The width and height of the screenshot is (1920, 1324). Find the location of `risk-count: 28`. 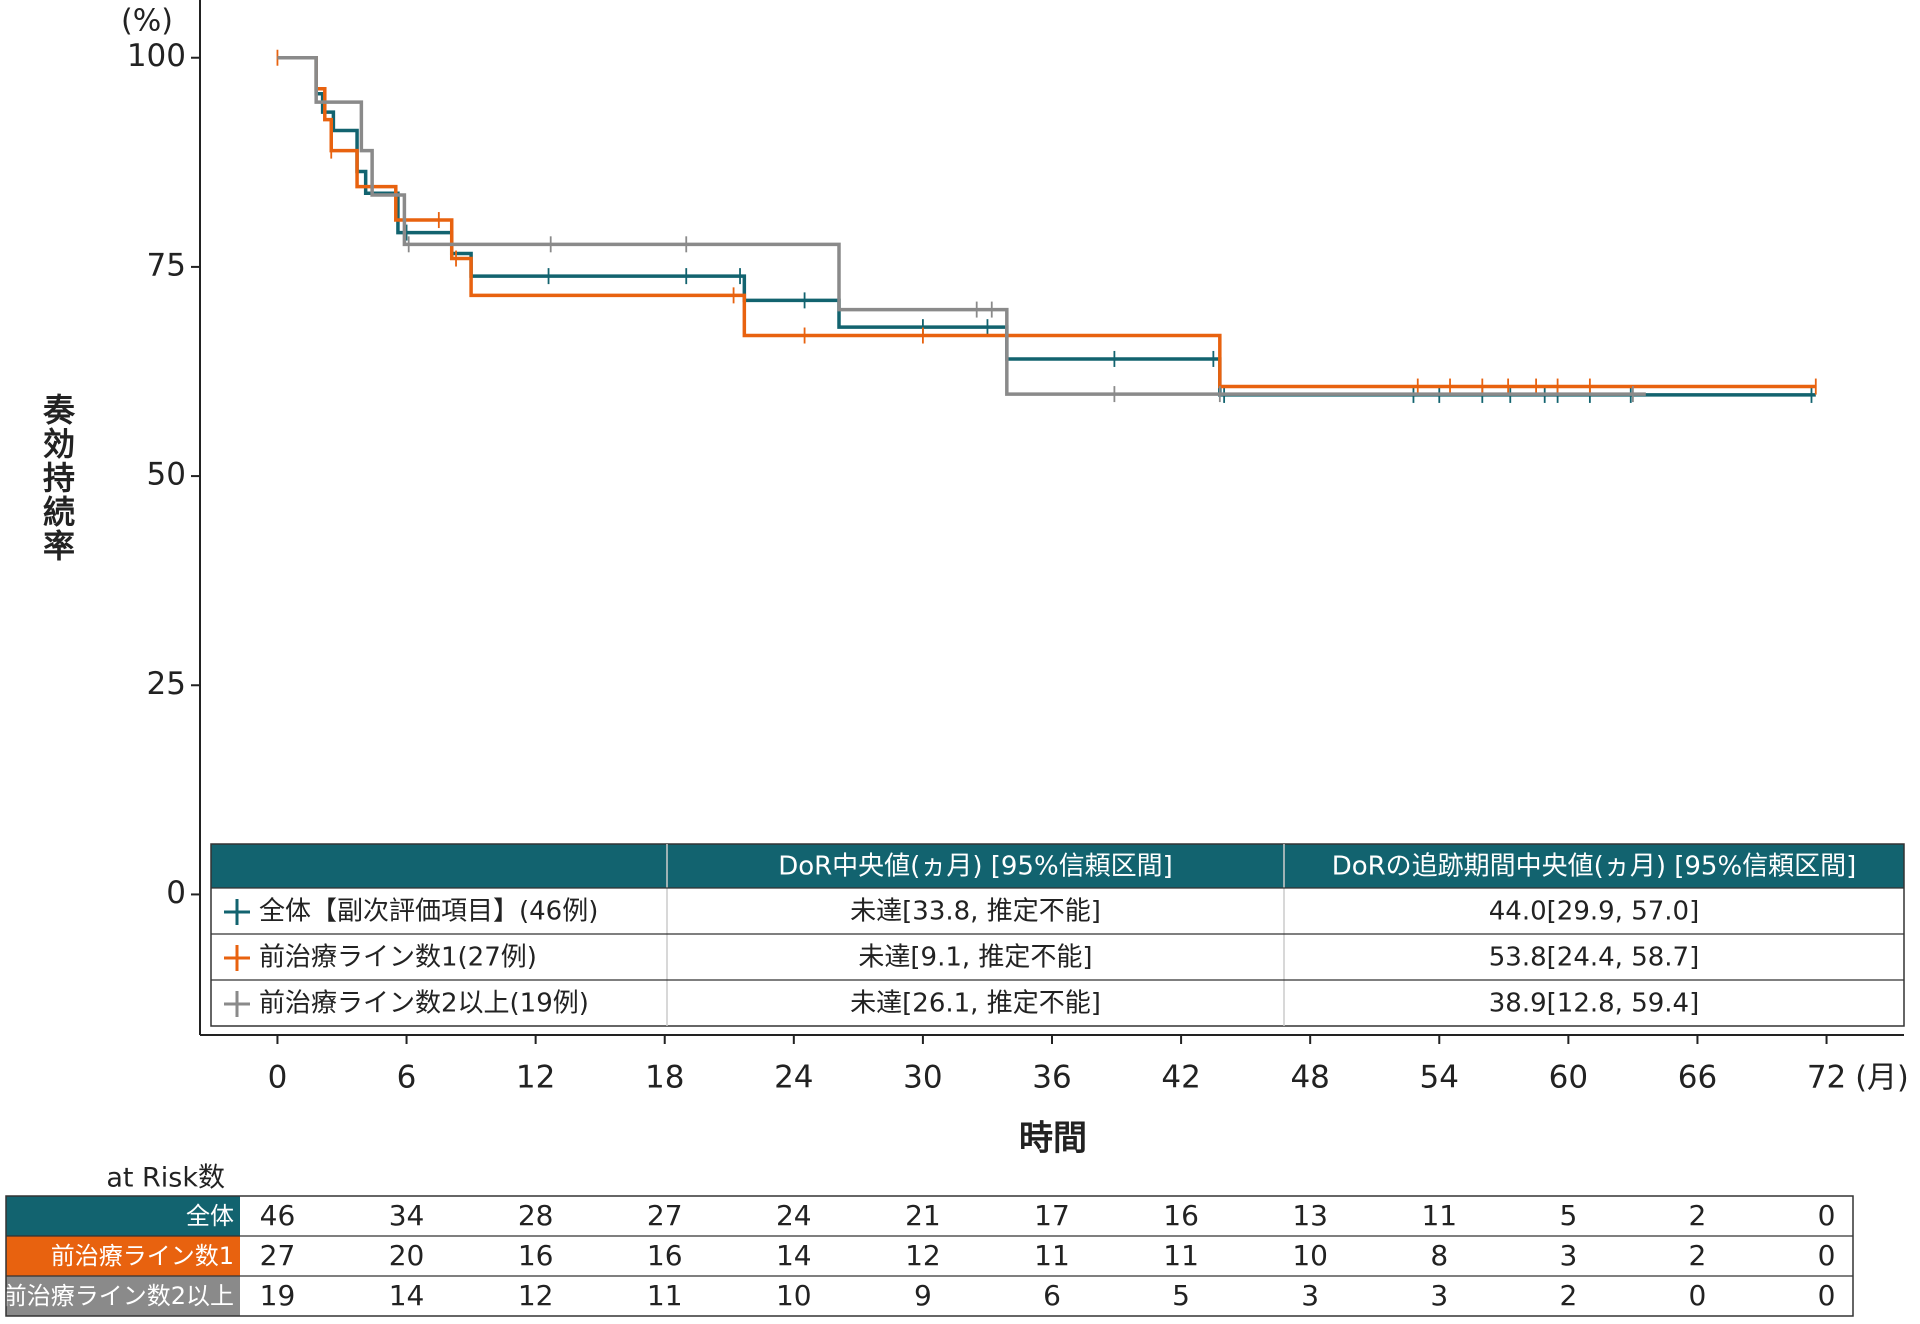

risk-count: 28 is located at coordinates (536, 1215).